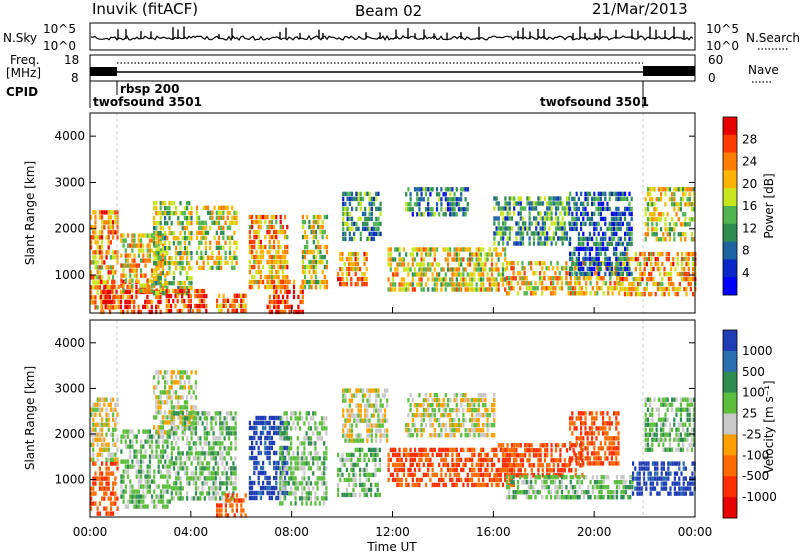 Image resolution: width=800 pixels, height=554 pixels. What do you see at coordinates (69, 136) in the screenshot?
I see `power-ytick-label-3: 4000` at bounding box center [69, 136].